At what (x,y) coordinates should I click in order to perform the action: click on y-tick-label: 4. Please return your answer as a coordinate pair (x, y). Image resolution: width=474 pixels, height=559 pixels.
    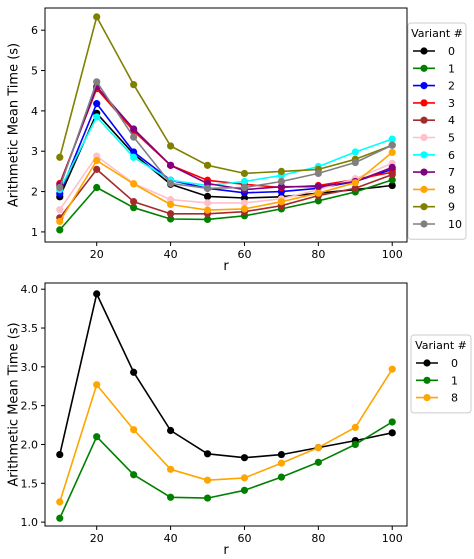
    Looking at the image, I should click on (34, 111).